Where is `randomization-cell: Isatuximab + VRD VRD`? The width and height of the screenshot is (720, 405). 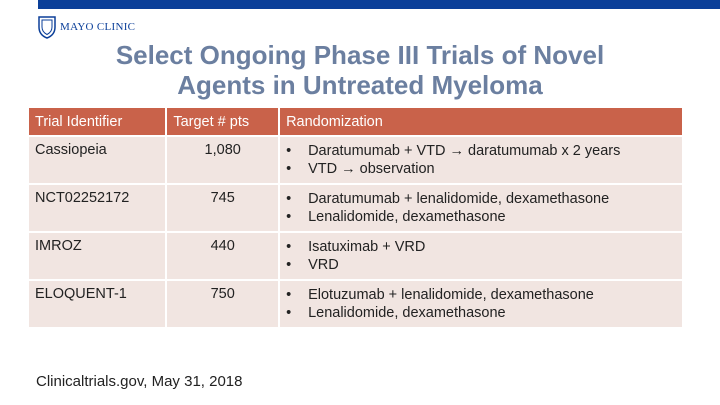 randomization-cell: Isatuximab + VRD VRD is located at coordinates (481, 257).